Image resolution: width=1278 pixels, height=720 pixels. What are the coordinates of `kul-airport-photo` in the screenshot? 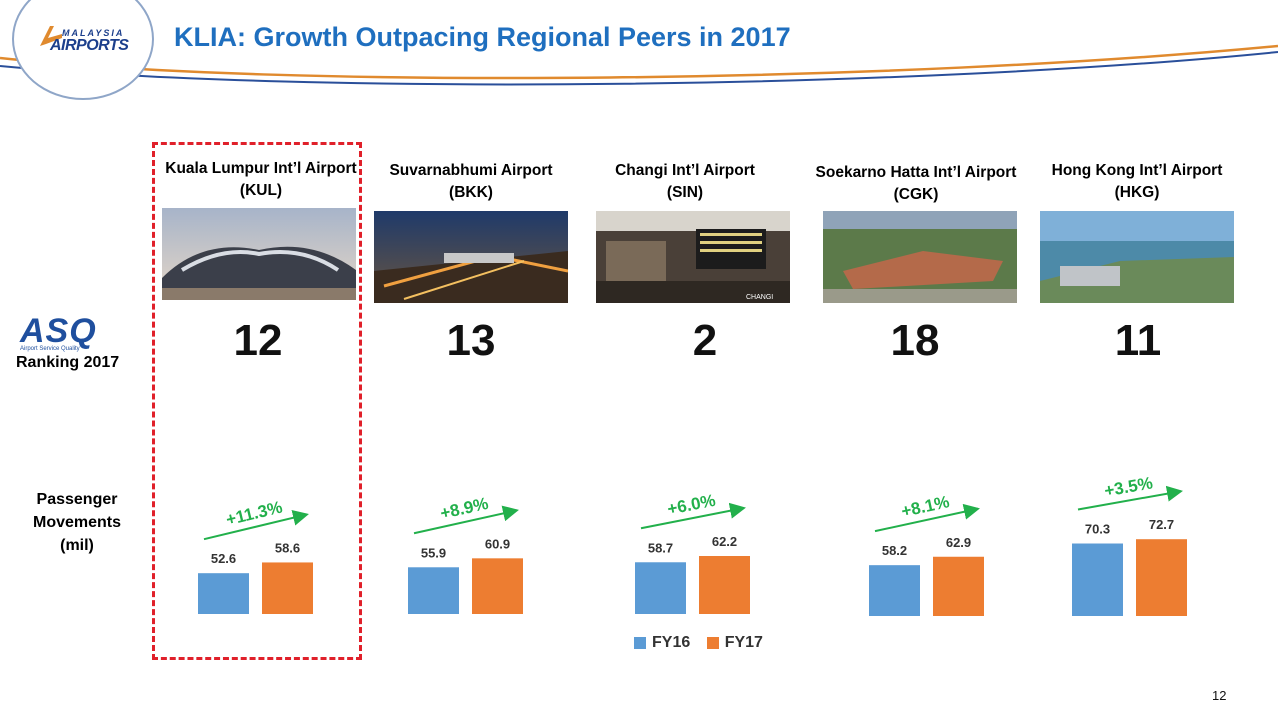 It's located at (259, 254).